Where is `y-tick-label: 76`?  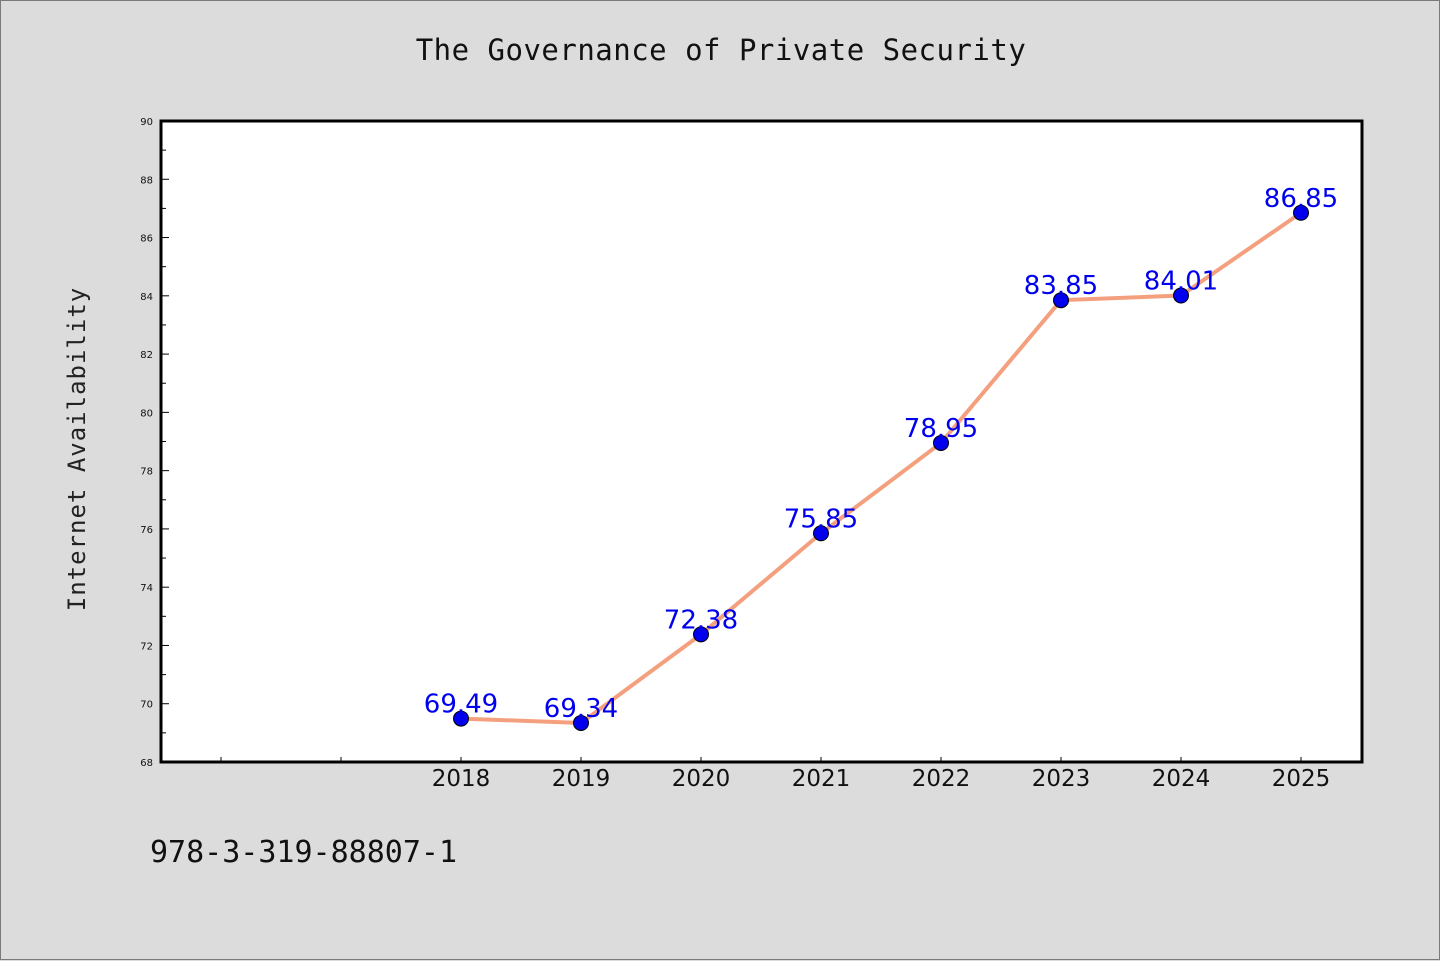
y-tick-label: 76 is located at coordinates (146, 530).